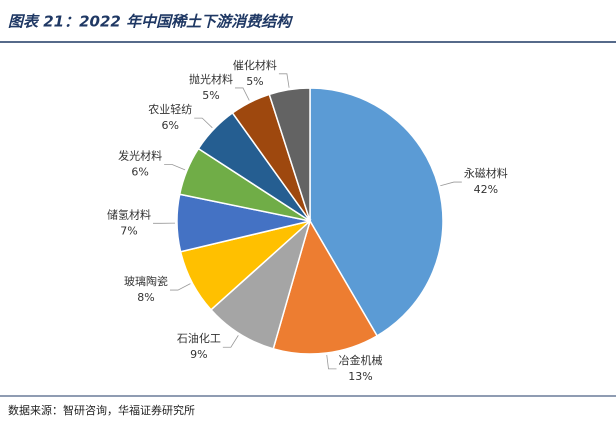 This screenshot has height=428, width=616. I want to click on source-note: 数据来源：智研咨询，华福证券研究所, so click(101, 410).